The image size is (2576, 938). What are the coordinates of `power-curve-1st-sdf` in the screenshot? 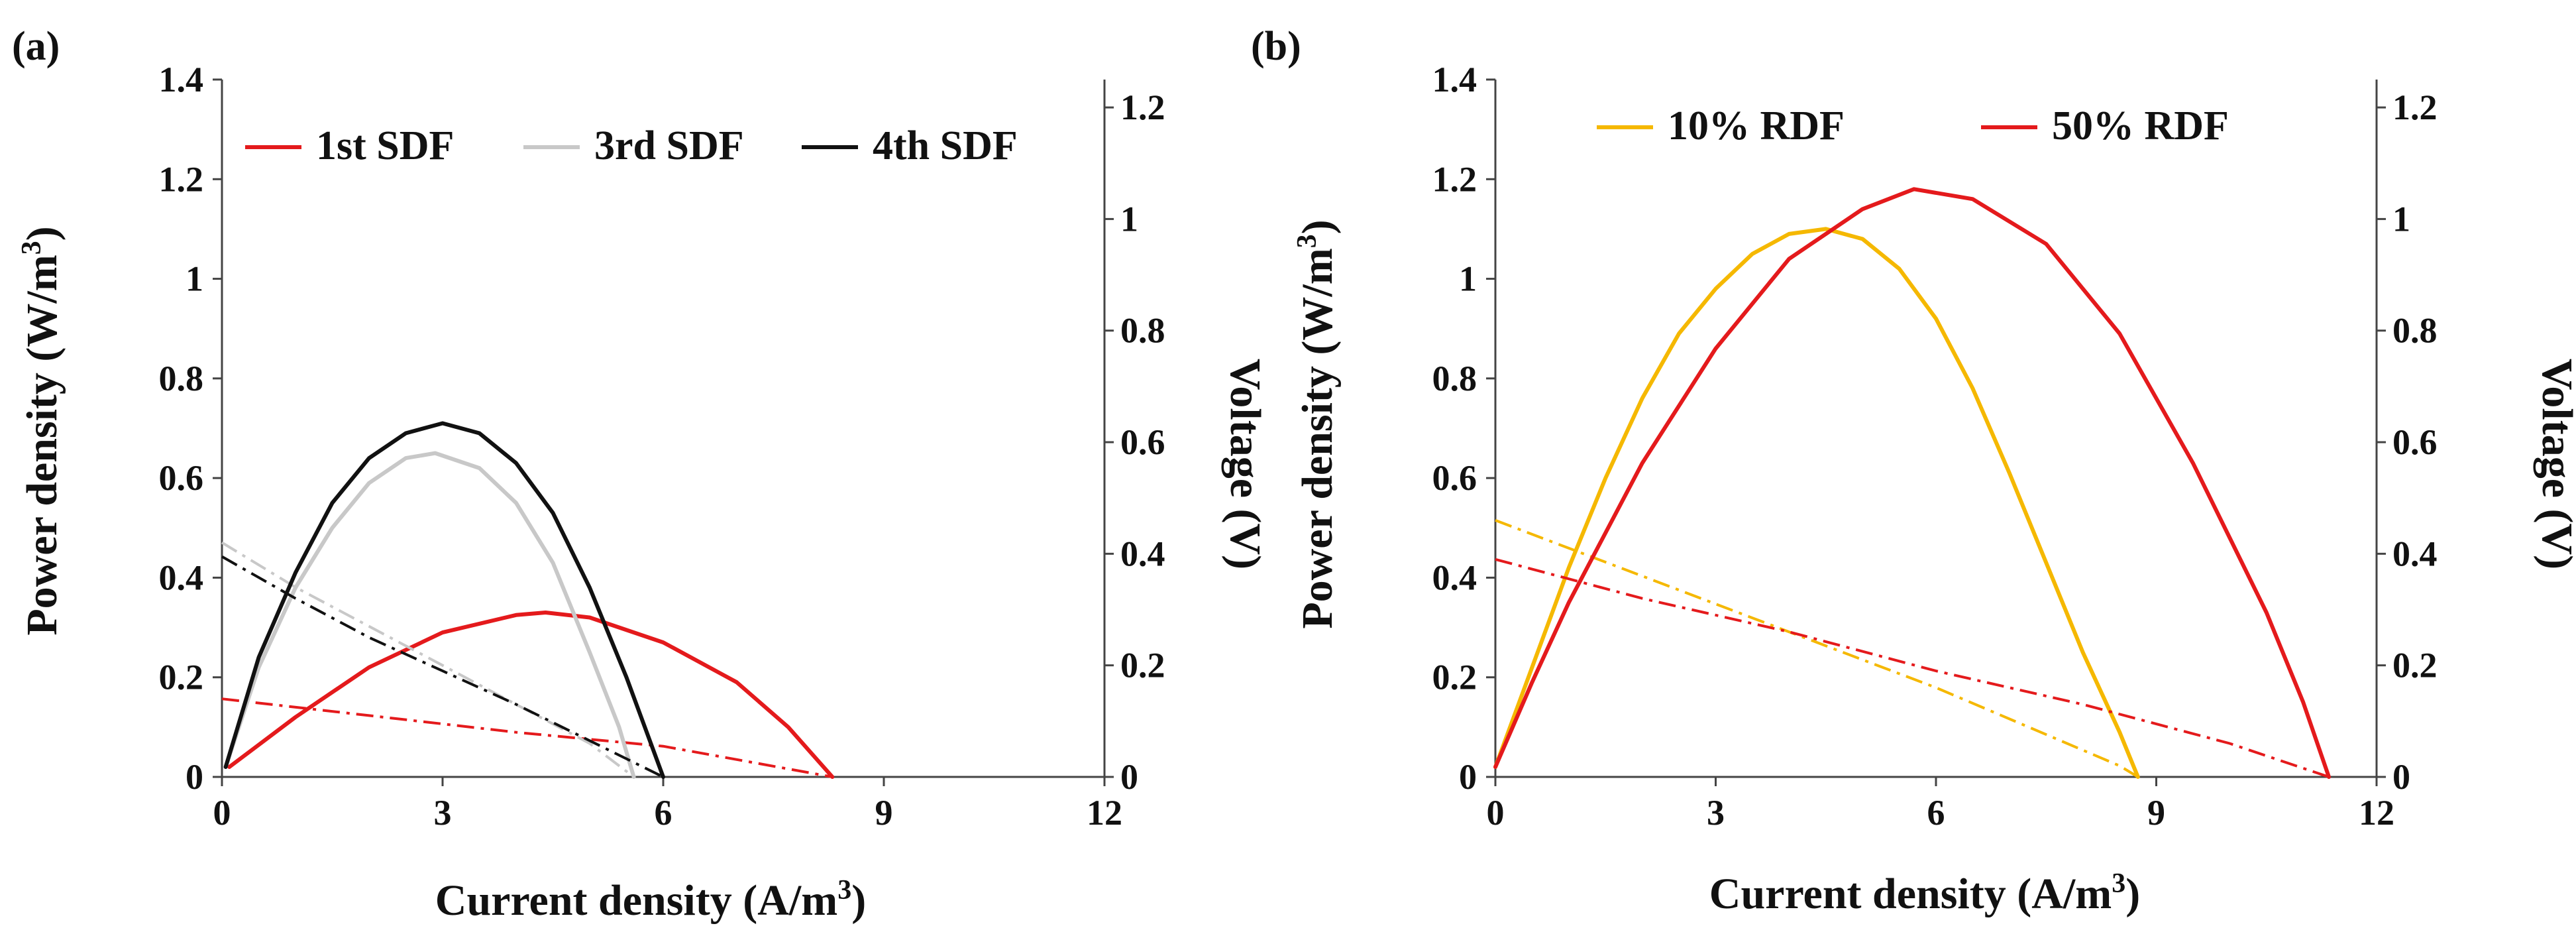 It's located at (531, 695).